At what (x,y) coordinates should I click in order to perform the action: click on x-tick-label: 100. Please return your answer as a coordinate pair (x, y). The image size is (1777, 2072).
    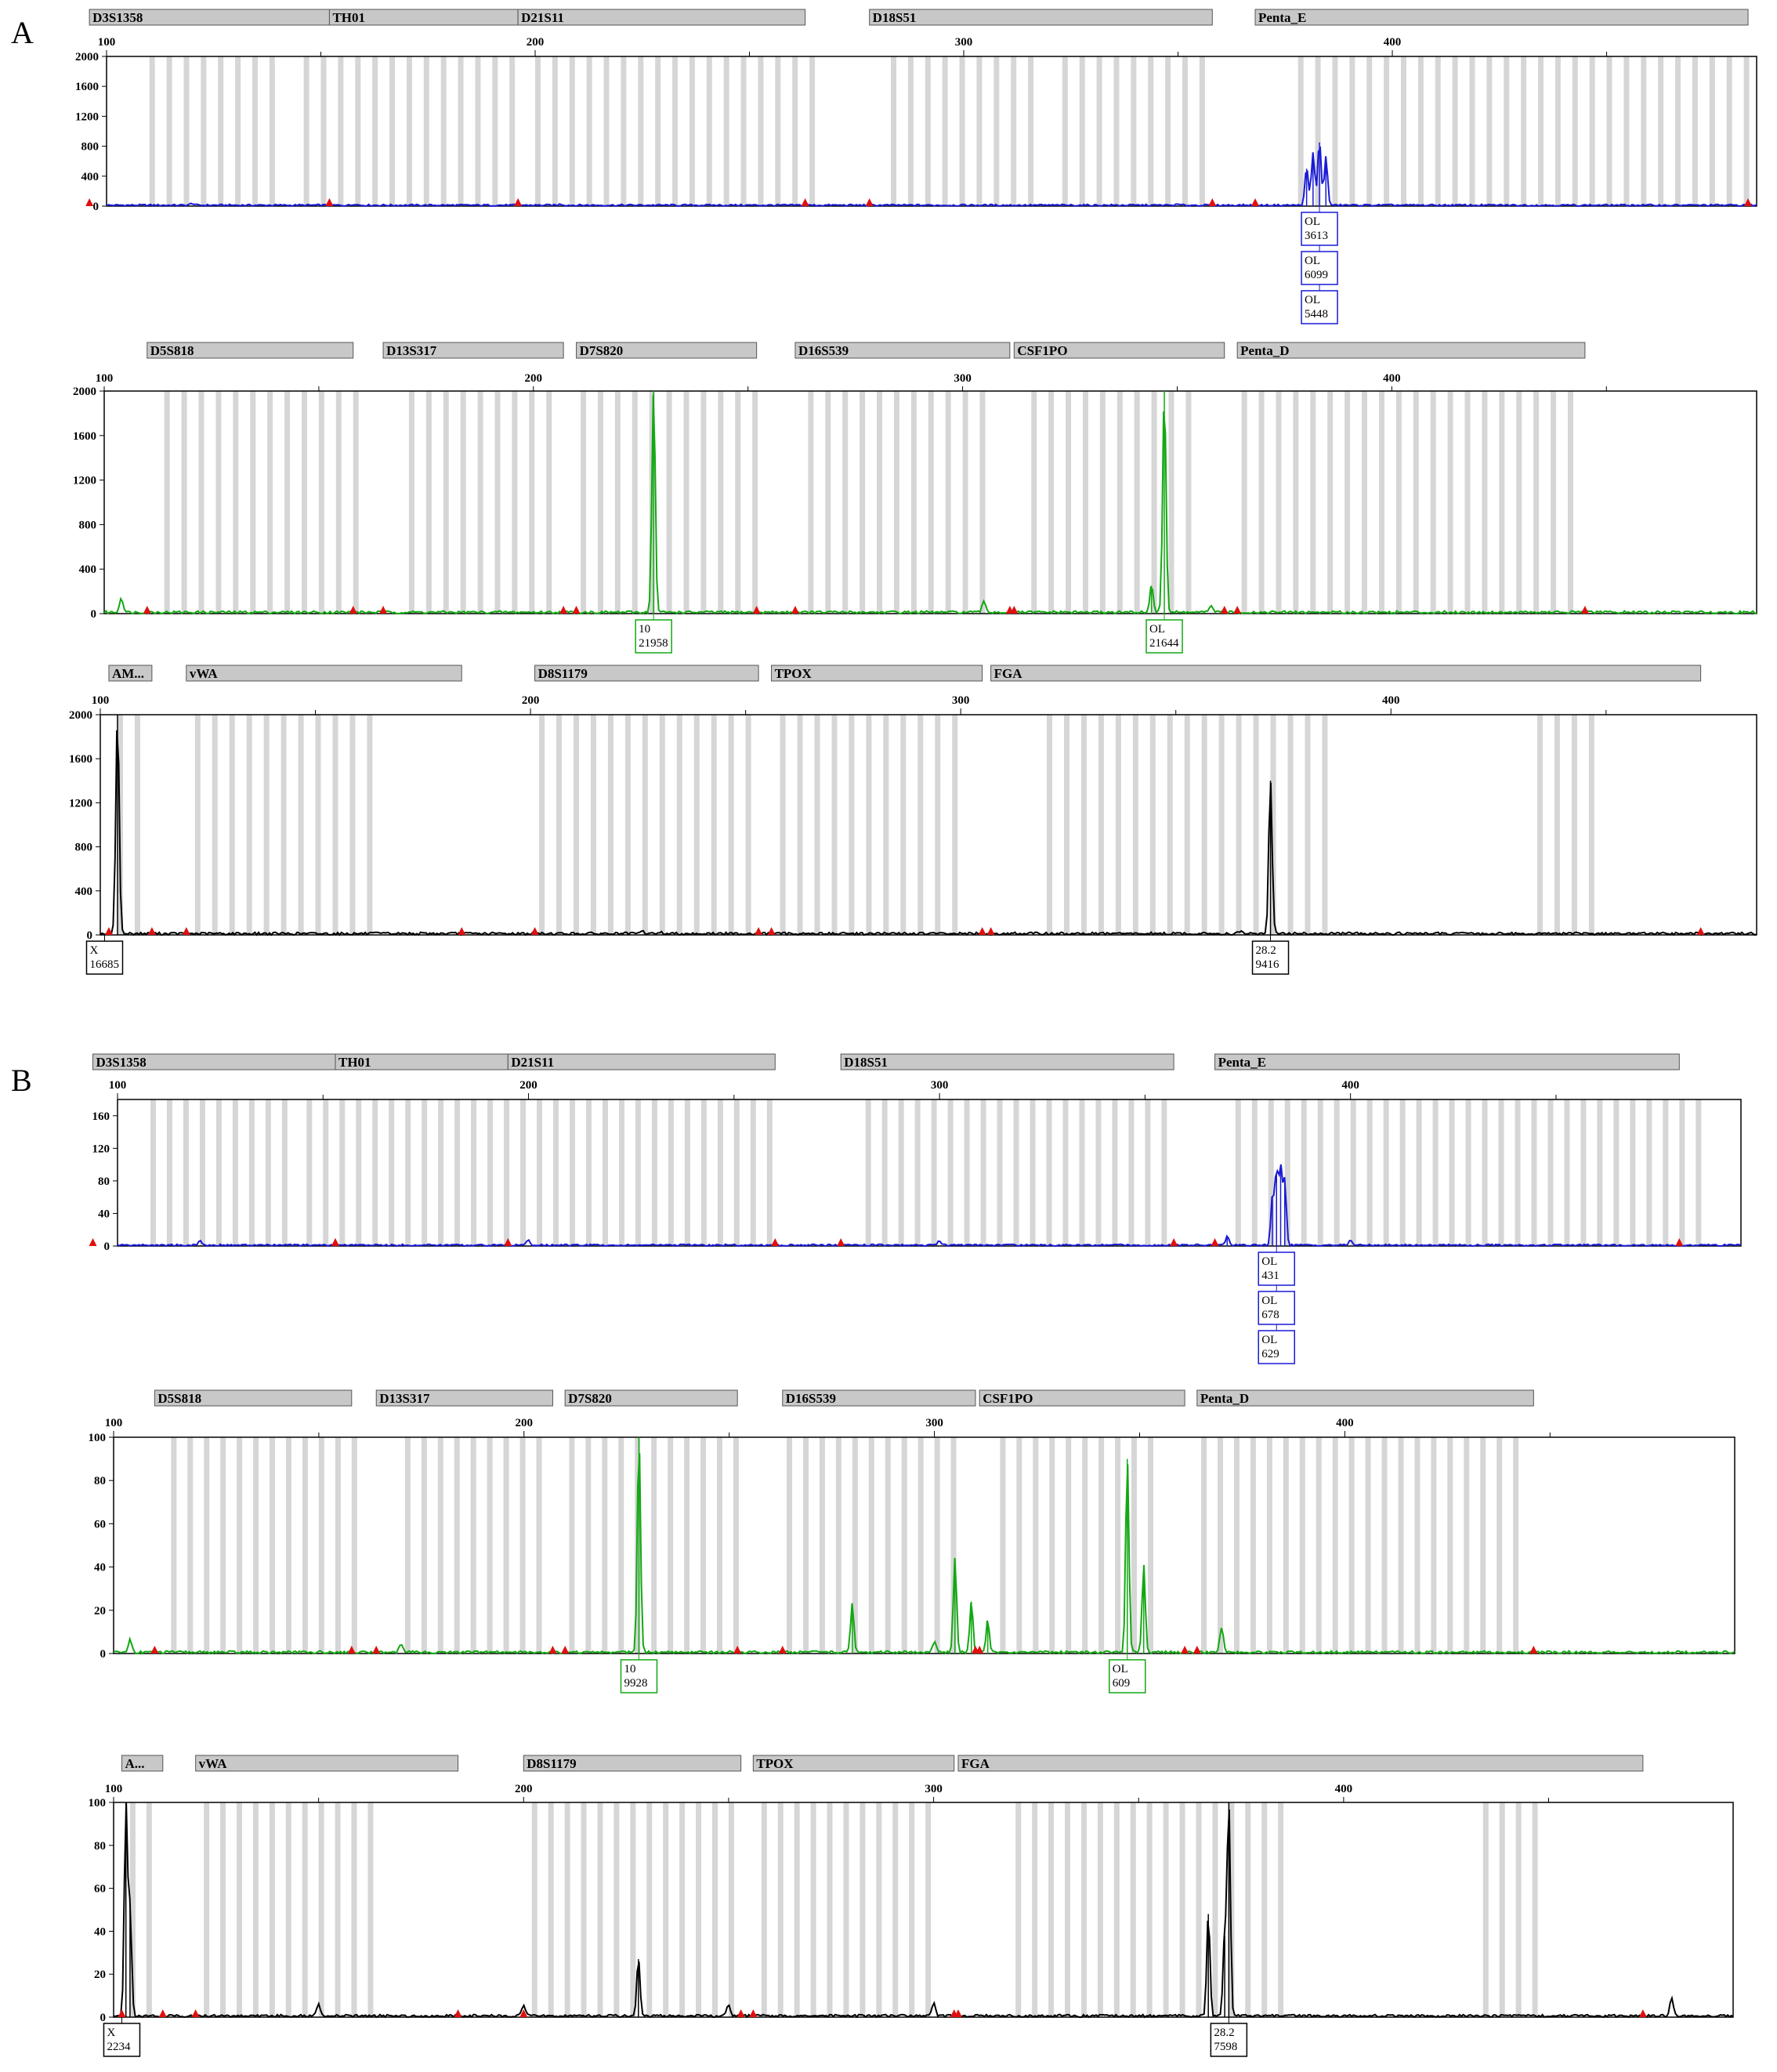
    Looking at the image, I should click on (118, 1085).